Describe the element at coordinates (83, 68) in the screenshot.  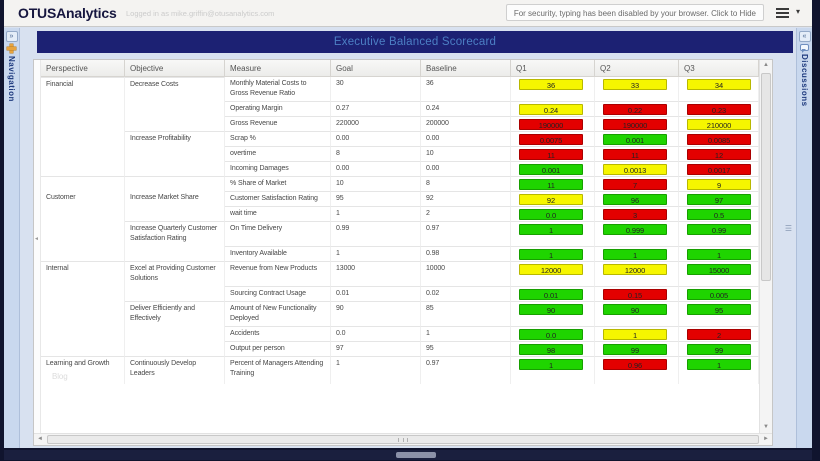
I see `column-header-perspective: Perspective` at that location.